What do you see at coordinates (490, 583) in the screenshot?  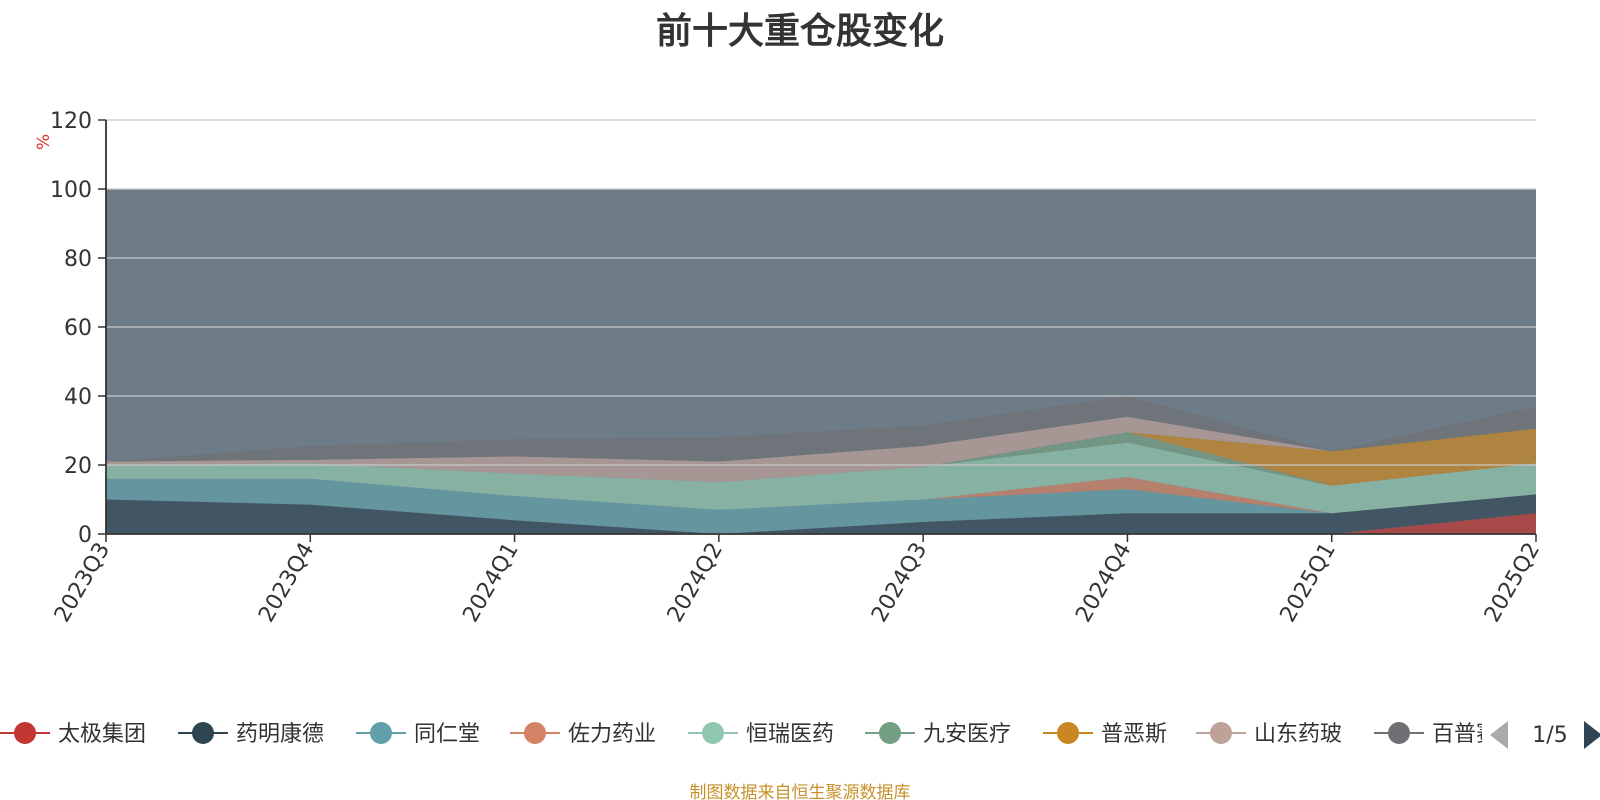 I see `x-tick-label-2: 2024Q1` at bounding box center [490, 583].